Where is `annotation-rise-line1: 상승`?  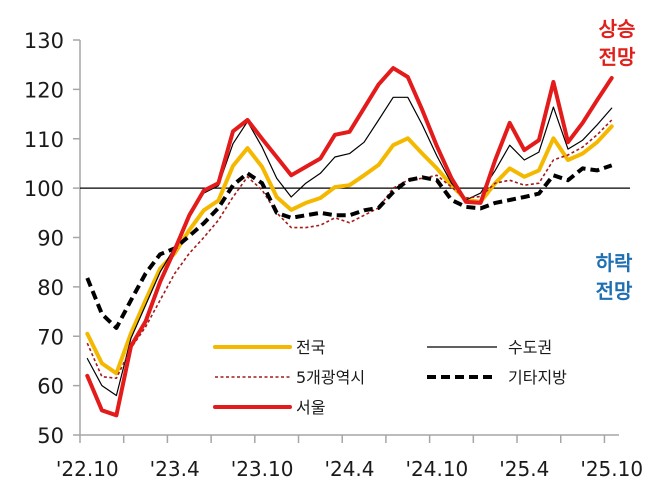 annotation-rise-line1: 상승 is located at coordinates (617, 29).